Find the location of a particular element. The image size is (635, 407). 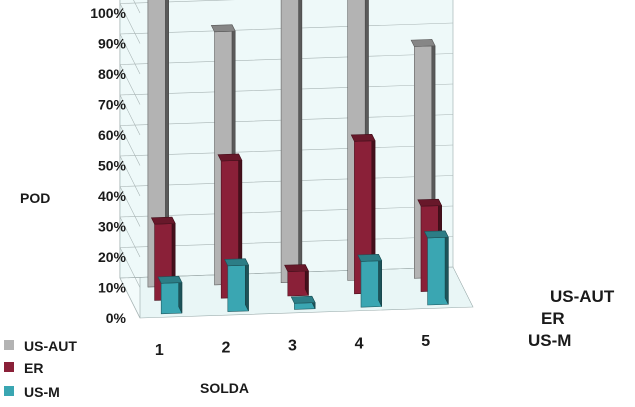

y-tick-label: 20% is located at coordinates (112, 257).